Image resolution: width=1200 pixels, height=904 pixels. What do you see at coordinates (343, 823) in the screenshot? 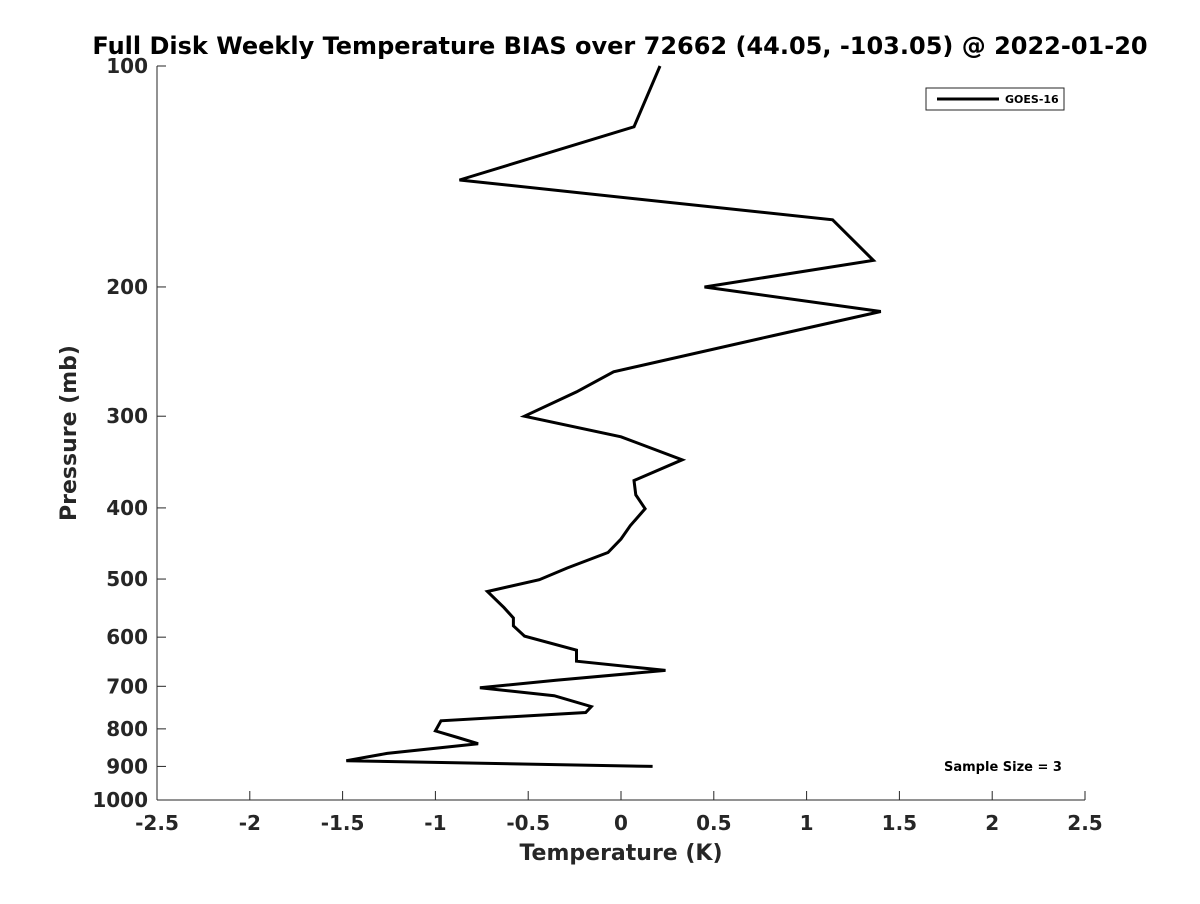
I see `x-tick-label: -1.5` at bounding box center [343, 823].